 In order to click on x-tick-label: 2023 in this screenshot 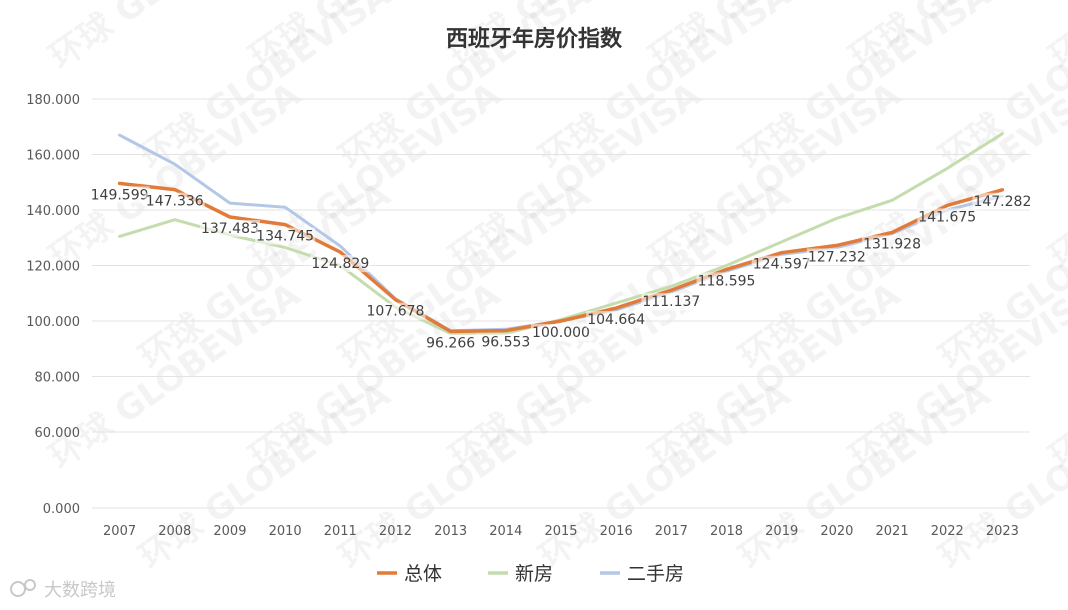, I will do `click(1002, 531)`.